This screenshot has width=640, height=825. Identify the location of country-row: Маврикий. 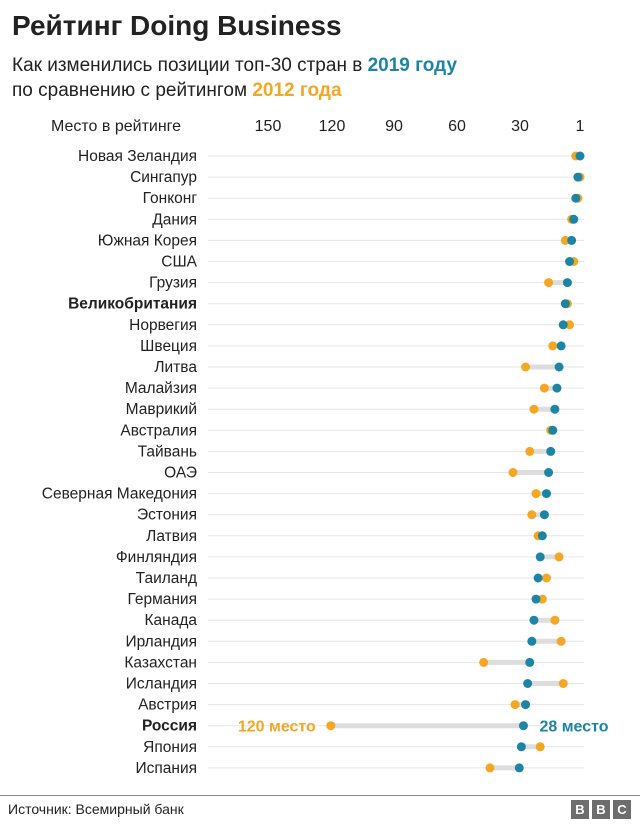
(355, 409).